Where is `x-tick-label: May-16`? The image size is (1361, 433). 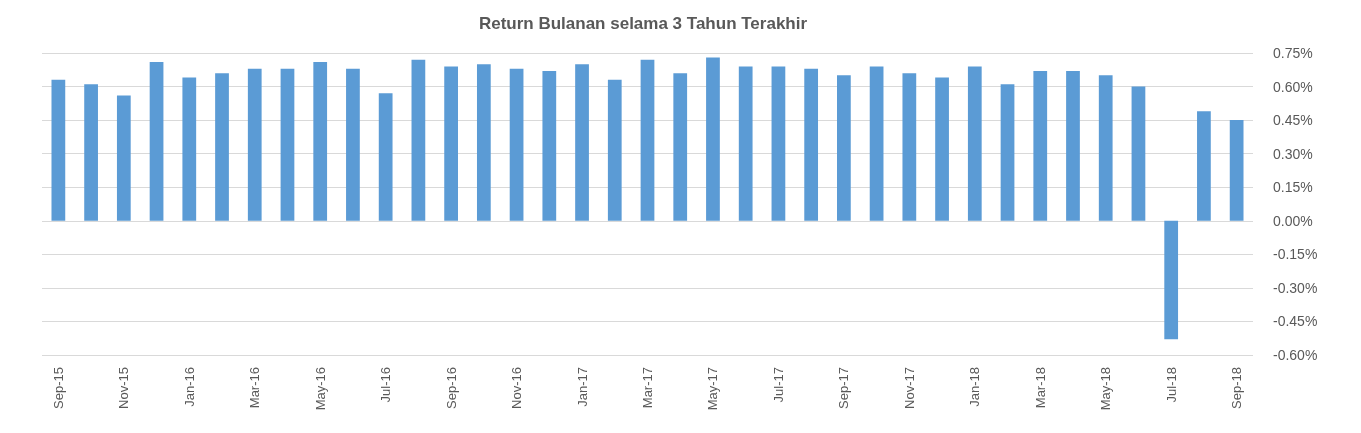
x-tick-label: May-16 is located at coordinates (320, 389).